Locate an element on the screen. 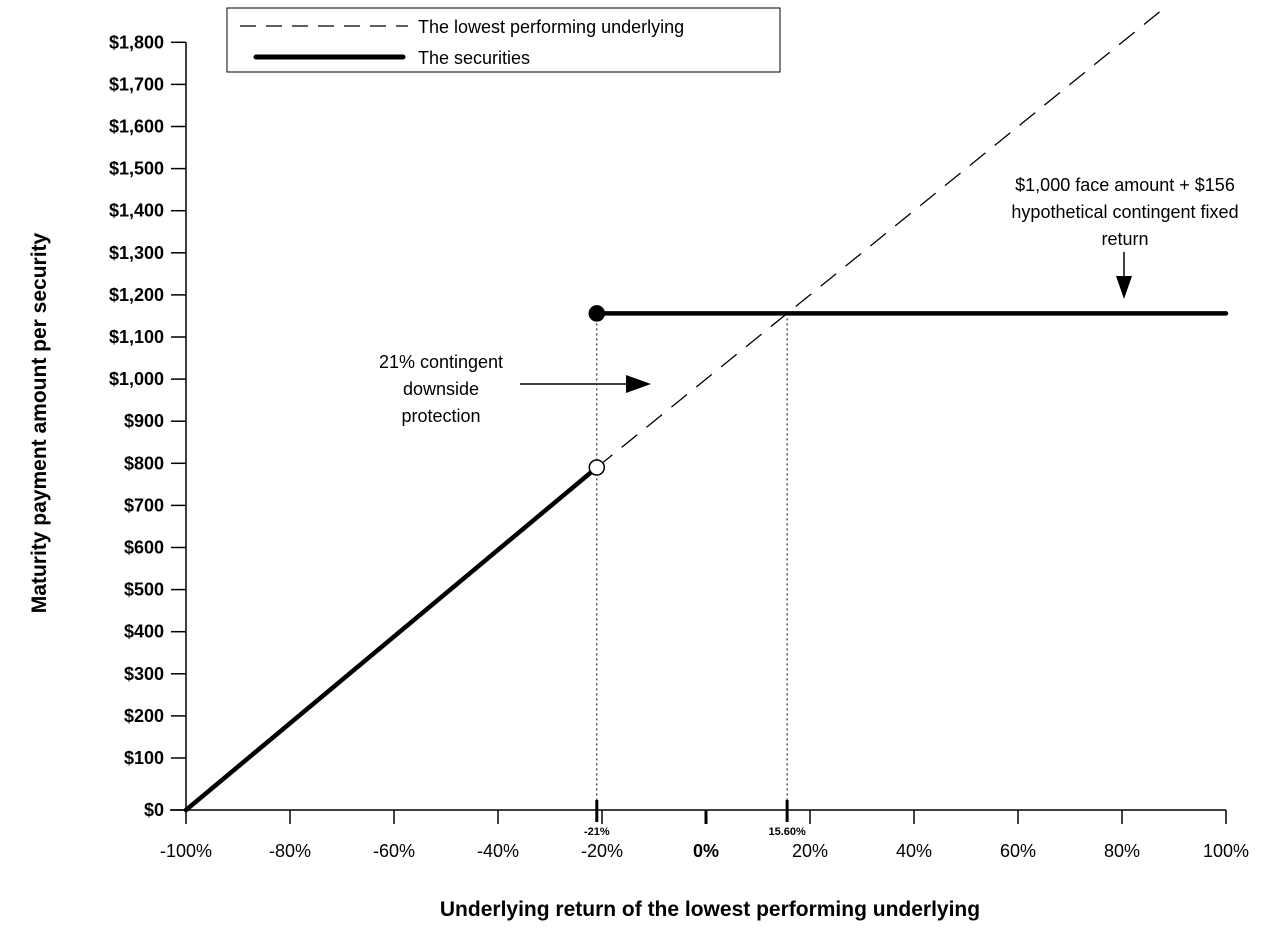 The height and width of the screenshot is (942, 1279). y-tick-label: $200 is located at coordinates (144, 716).